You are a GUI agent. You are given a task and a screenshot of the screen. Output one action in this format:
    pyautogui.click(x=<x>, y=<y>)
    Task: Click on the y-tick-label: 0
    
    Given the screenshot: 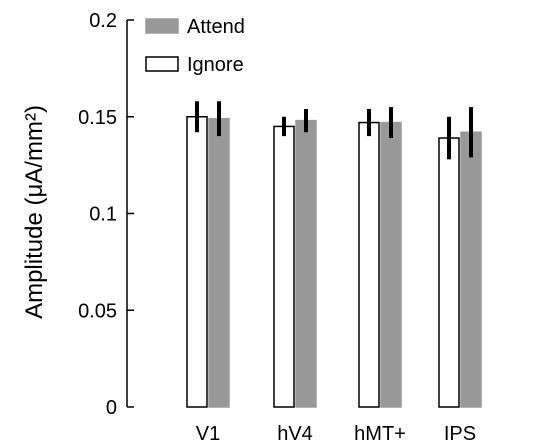 What is the action you would take?
    pyautogui.click(x=111, y=408)
    